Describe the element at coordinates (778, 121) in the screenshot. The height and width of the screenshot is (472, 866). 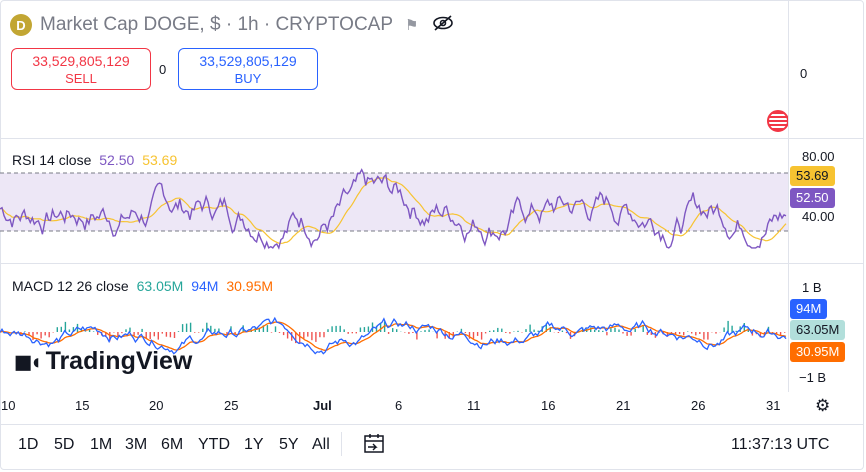
I see `usa-flag-icon` at that location.